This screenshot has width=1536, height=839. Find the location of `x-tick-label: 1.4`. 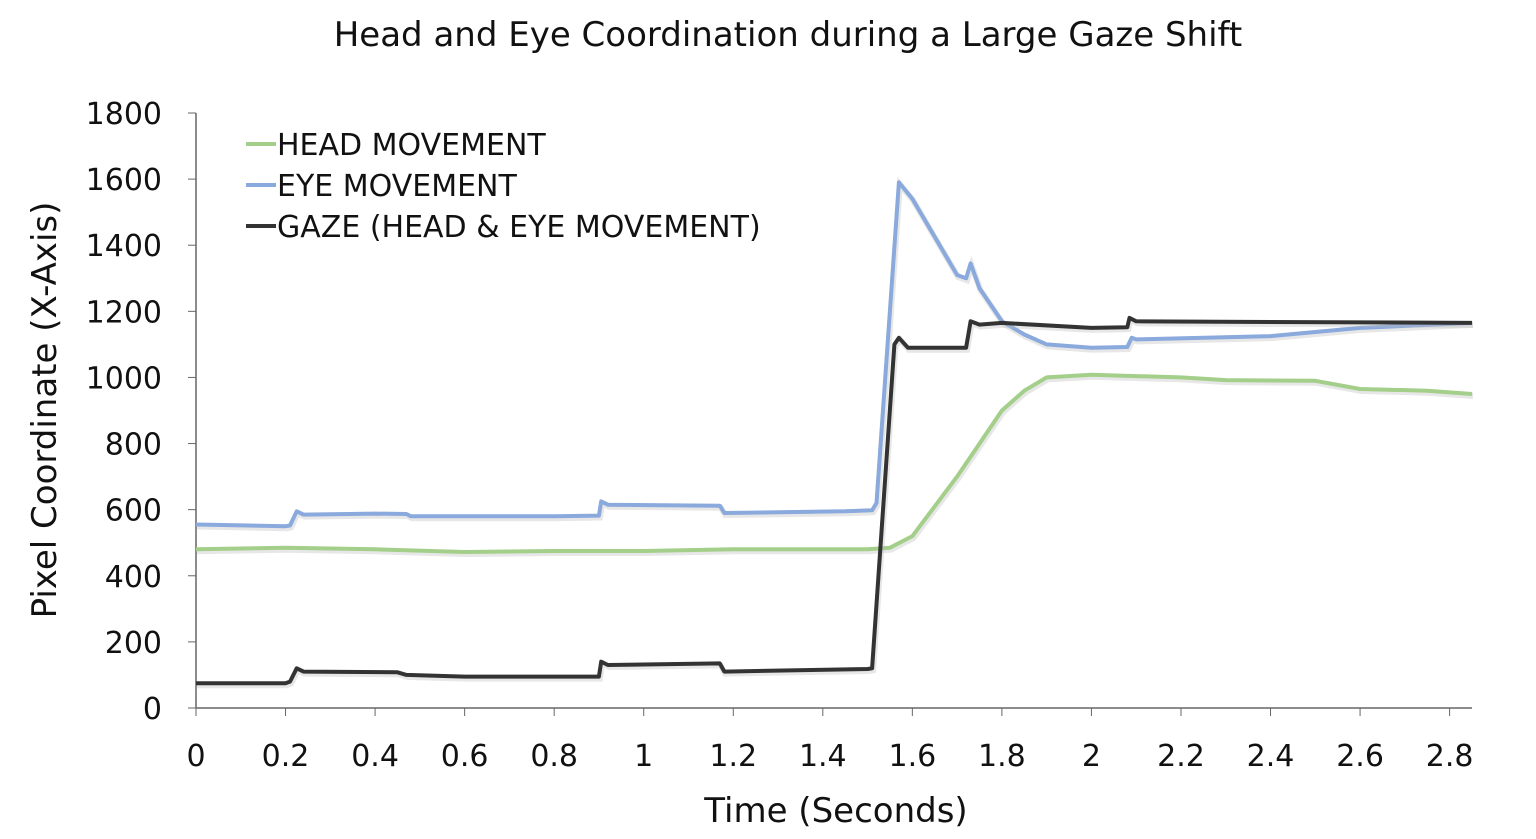

x-tick-label: 1.4 is located at coordinates (823, 756).